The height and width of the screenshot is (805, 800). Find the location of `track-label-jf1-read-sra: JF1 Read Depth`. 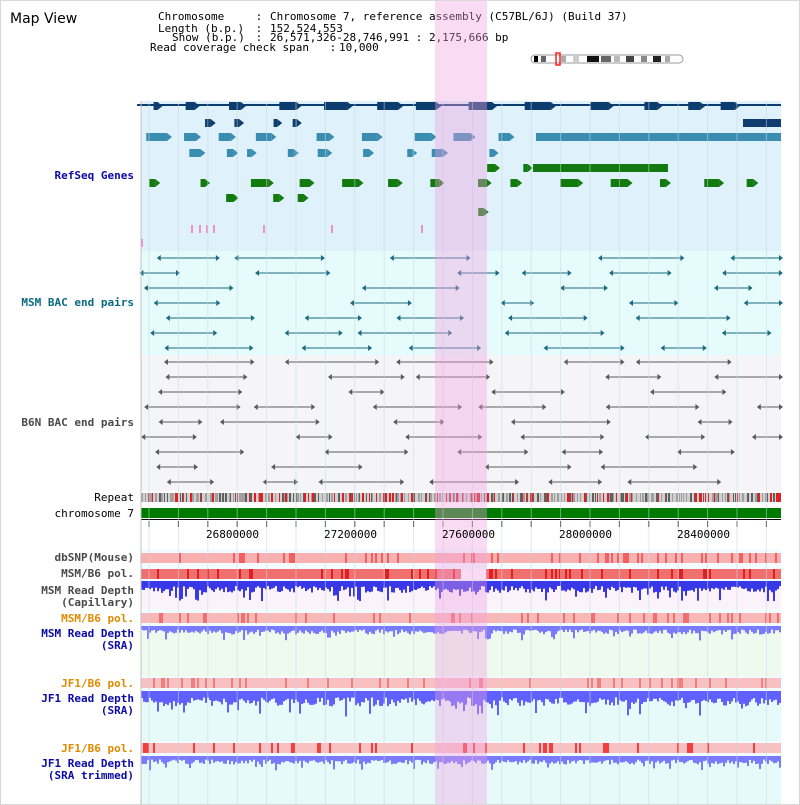

track-label-jf1-read-sra: JF1 Read Depth is located at coordinates (87, 698).